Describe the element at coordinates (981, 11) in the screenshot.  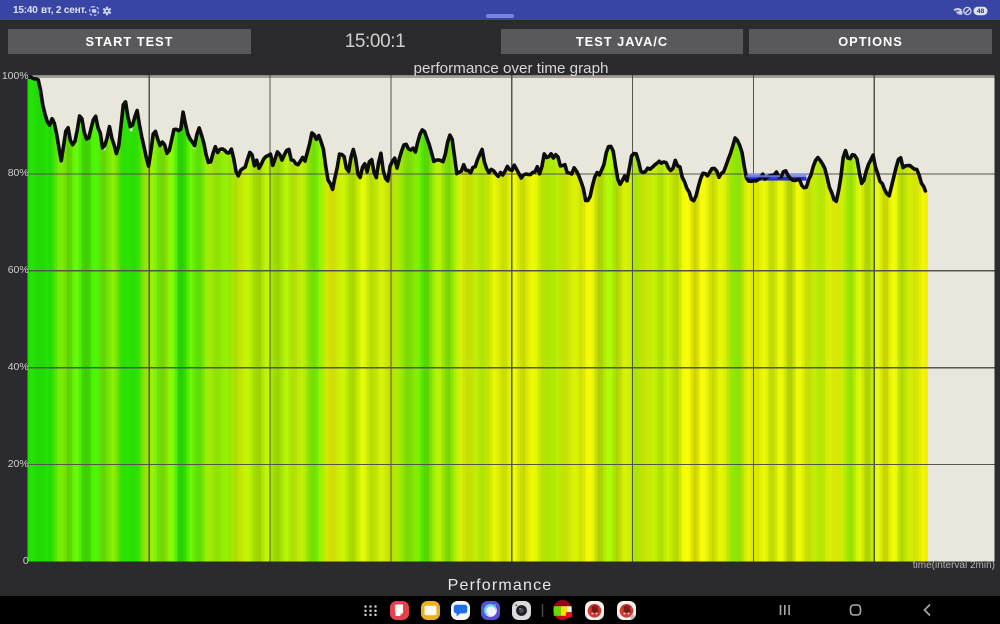
I see `svg-text: 48` at that location.